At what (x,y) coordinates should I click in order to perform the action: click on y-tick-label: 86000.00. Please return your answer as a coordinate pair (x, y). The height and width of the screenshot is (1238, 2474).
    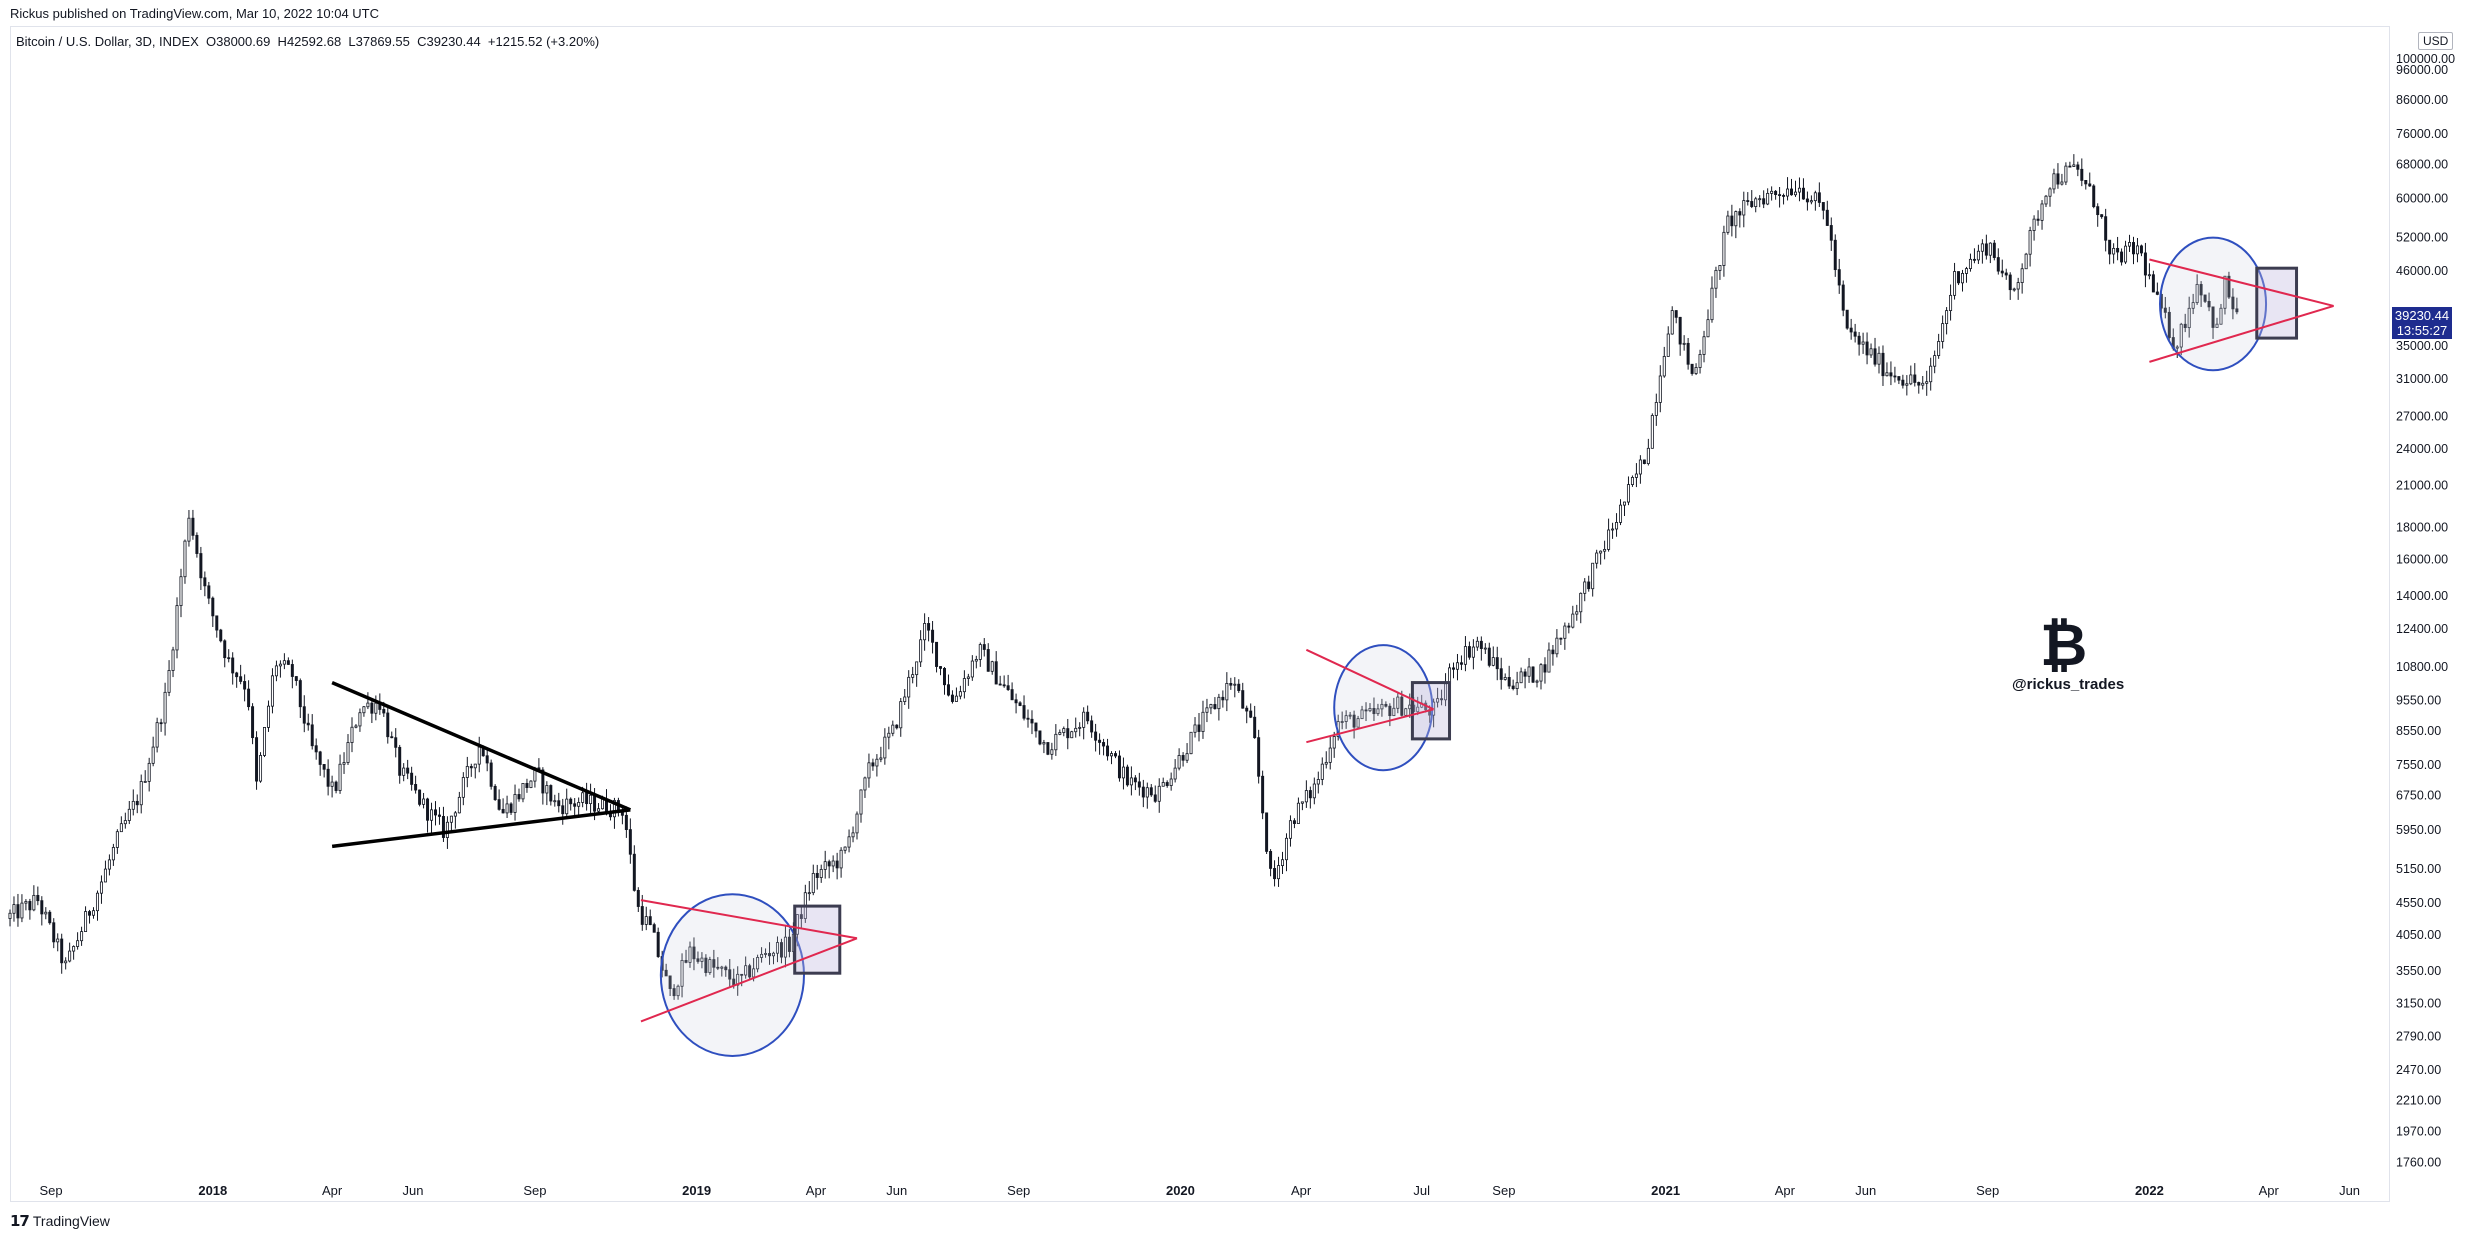
    Looking at the image, I should click on (2422, 100).